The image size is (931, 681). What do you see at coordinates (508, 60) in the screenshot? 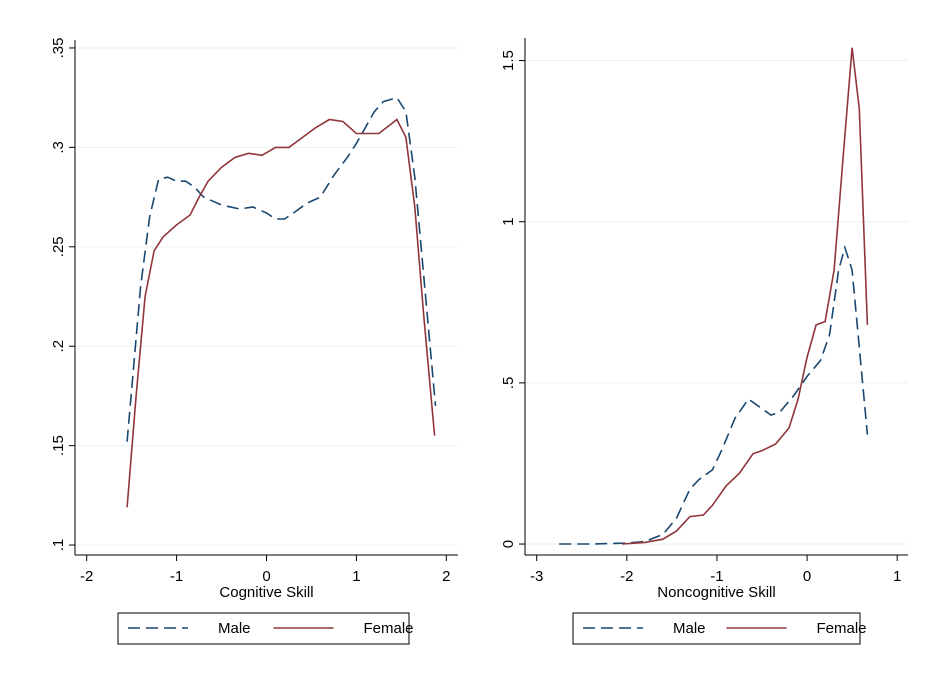
I see `y-tick-label: 1.5` at bounding box center [508, 60].